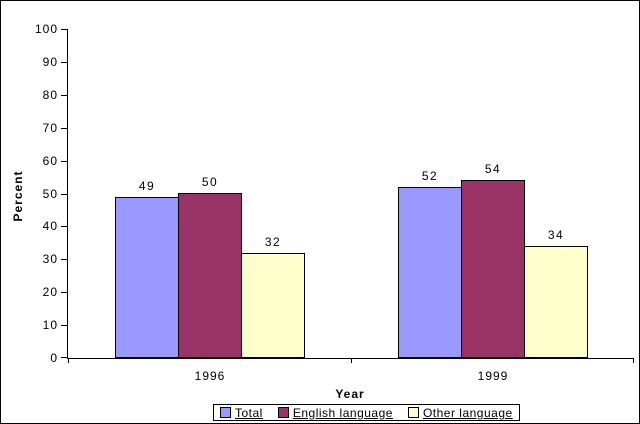 This screenshot has height=424, width=640. I want to click on bar-value-label: 54, so click(493, 169).